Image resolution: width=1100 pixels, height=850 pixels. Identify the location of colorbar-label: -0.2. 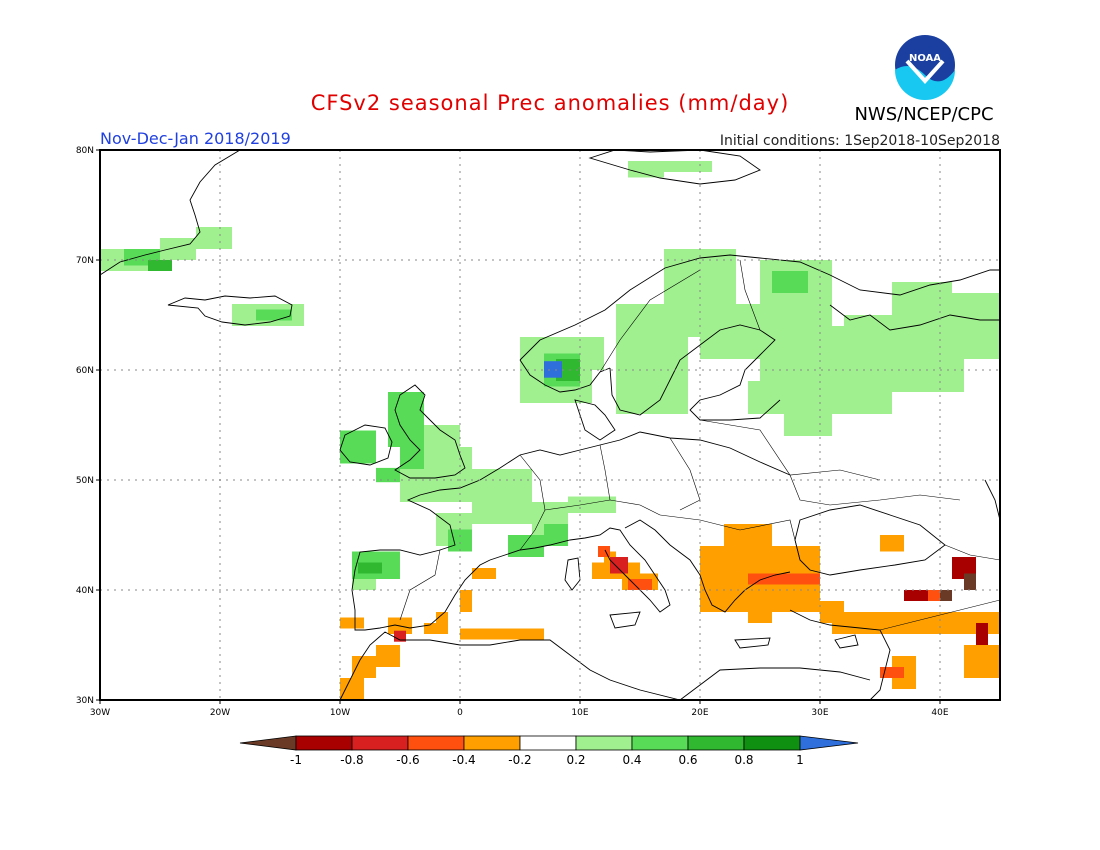
(519, 760).